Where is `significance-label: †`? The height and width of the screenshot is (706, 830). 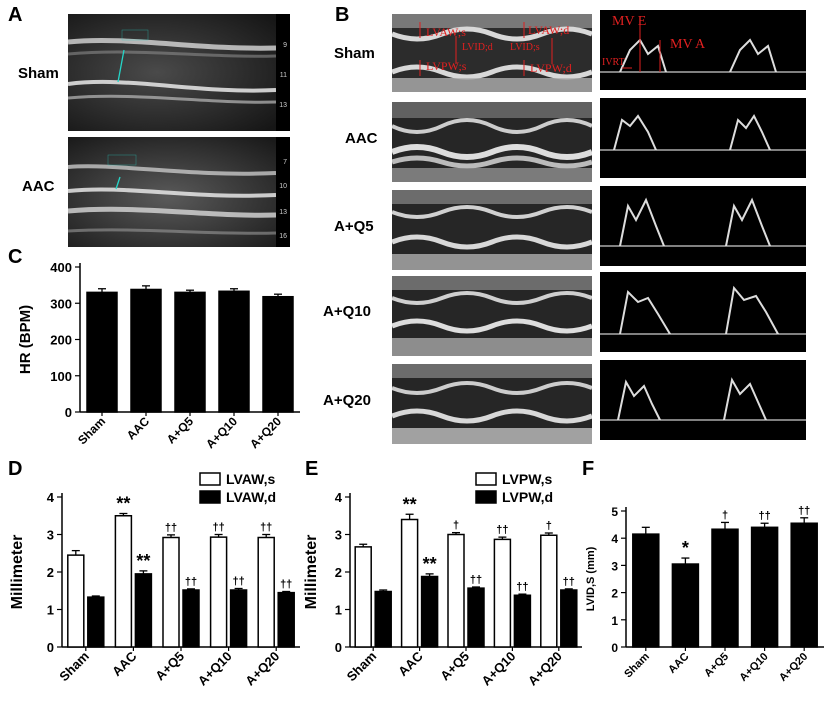
significance-label: † is located at coordinates (456, 526).